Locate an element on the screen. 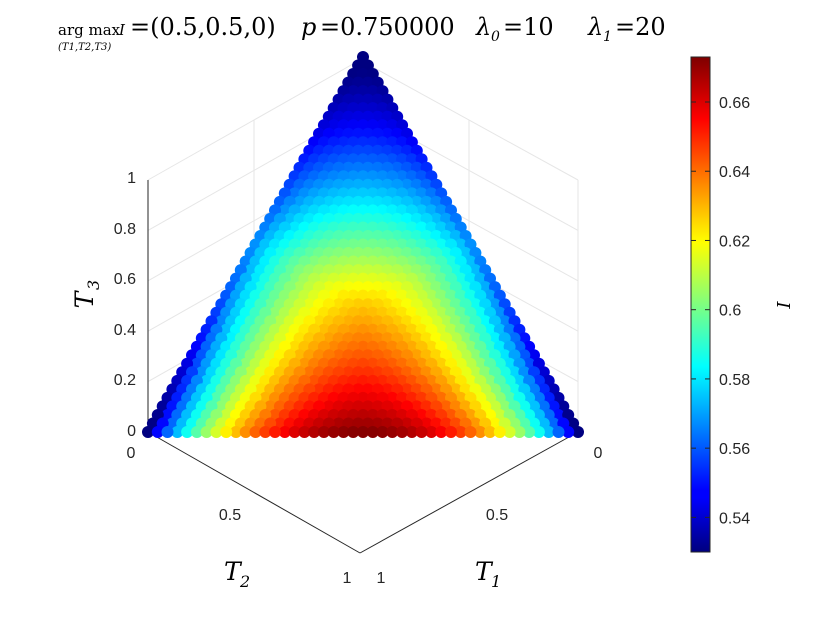 The height and width of the screenshot is (623, 830). t2-axis-ticks: 0 0.5 1 is located at coordinates (239, 516).